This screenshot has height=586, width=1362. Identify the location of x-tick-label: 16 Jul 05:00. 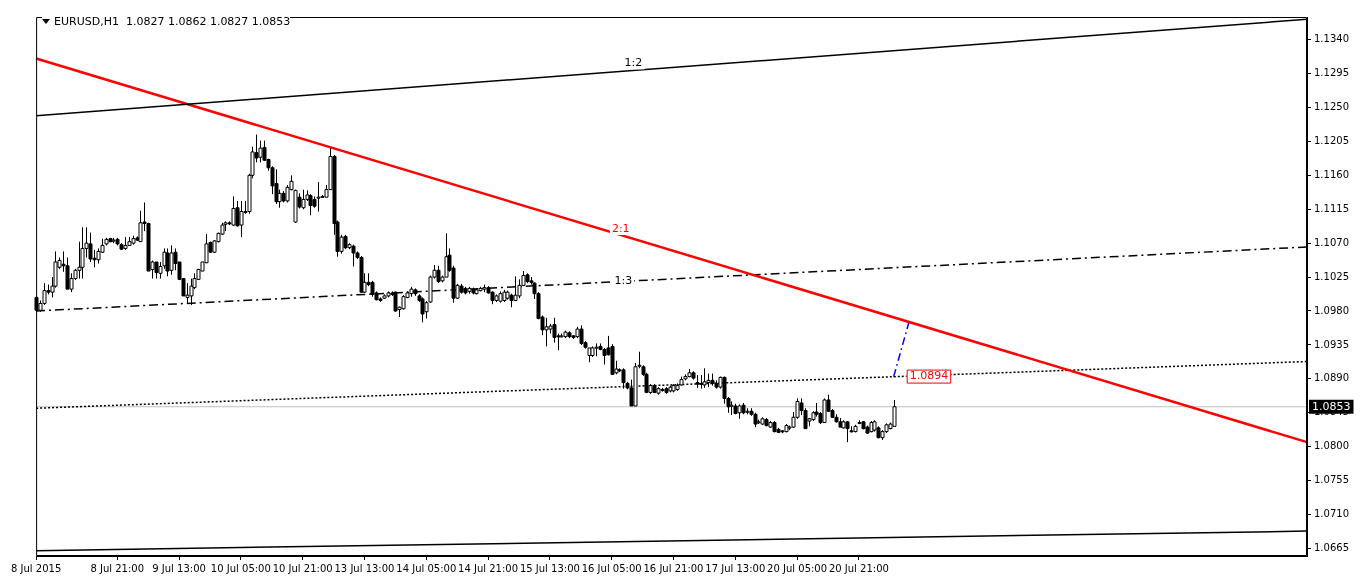
(611, 568).